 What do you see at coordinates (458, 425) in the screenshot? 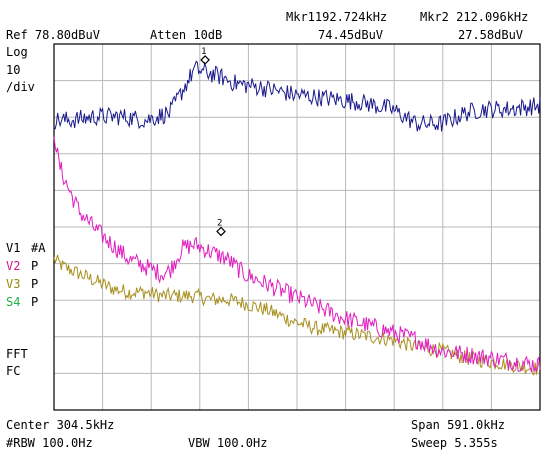
I see `span-text: Span 591.0kHz` at bounding box center [458, 425].